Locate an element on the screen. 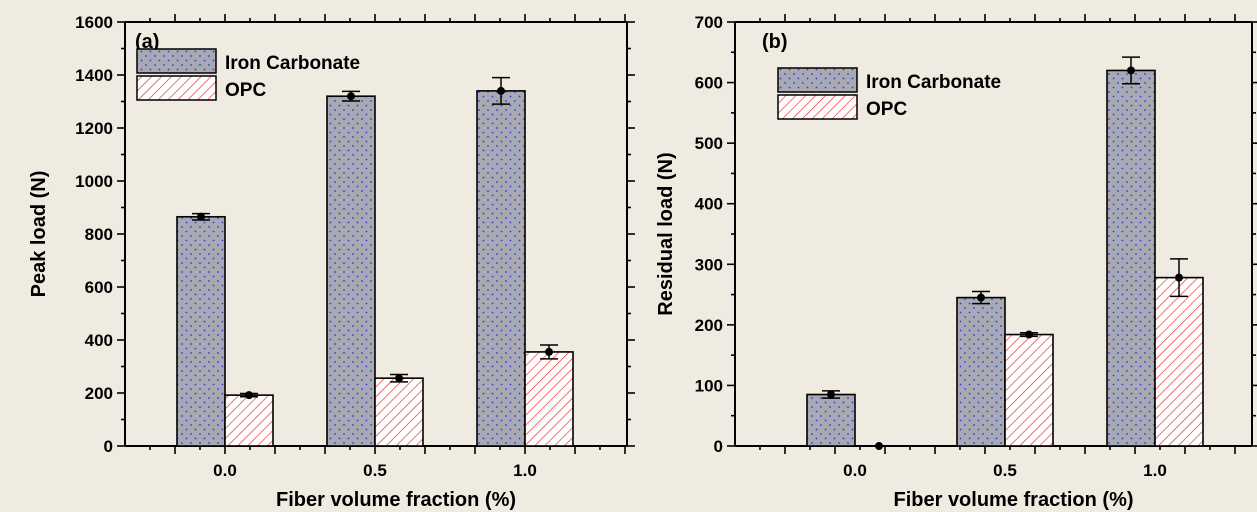 The image size is (1257, 512). panel-label: (a) is located at coordinates (147, 42).